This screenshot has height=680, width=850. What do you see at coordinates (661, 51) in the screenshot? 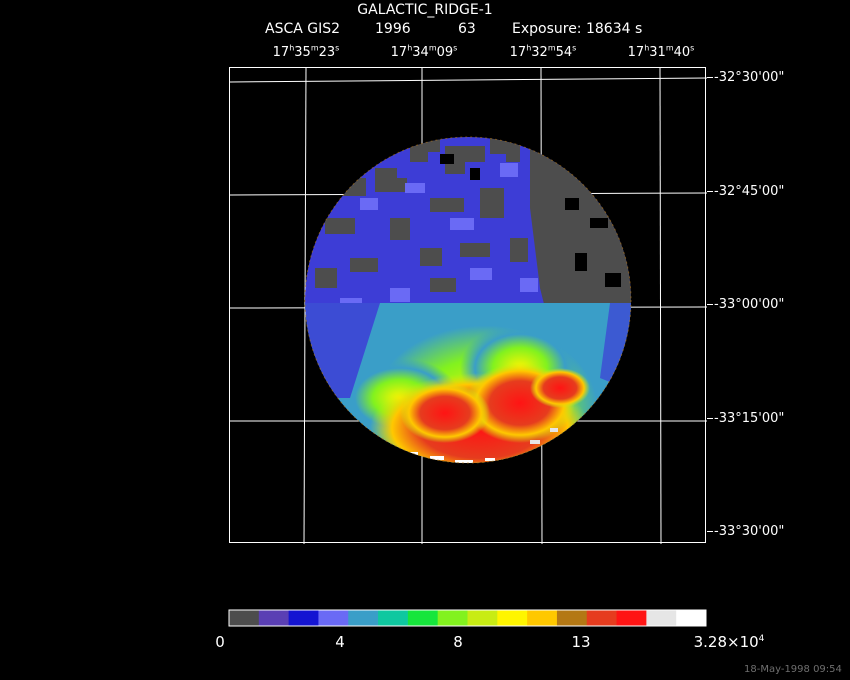
I see `ra-label-4: 17h31m40s` at bounding box center [661, 51].